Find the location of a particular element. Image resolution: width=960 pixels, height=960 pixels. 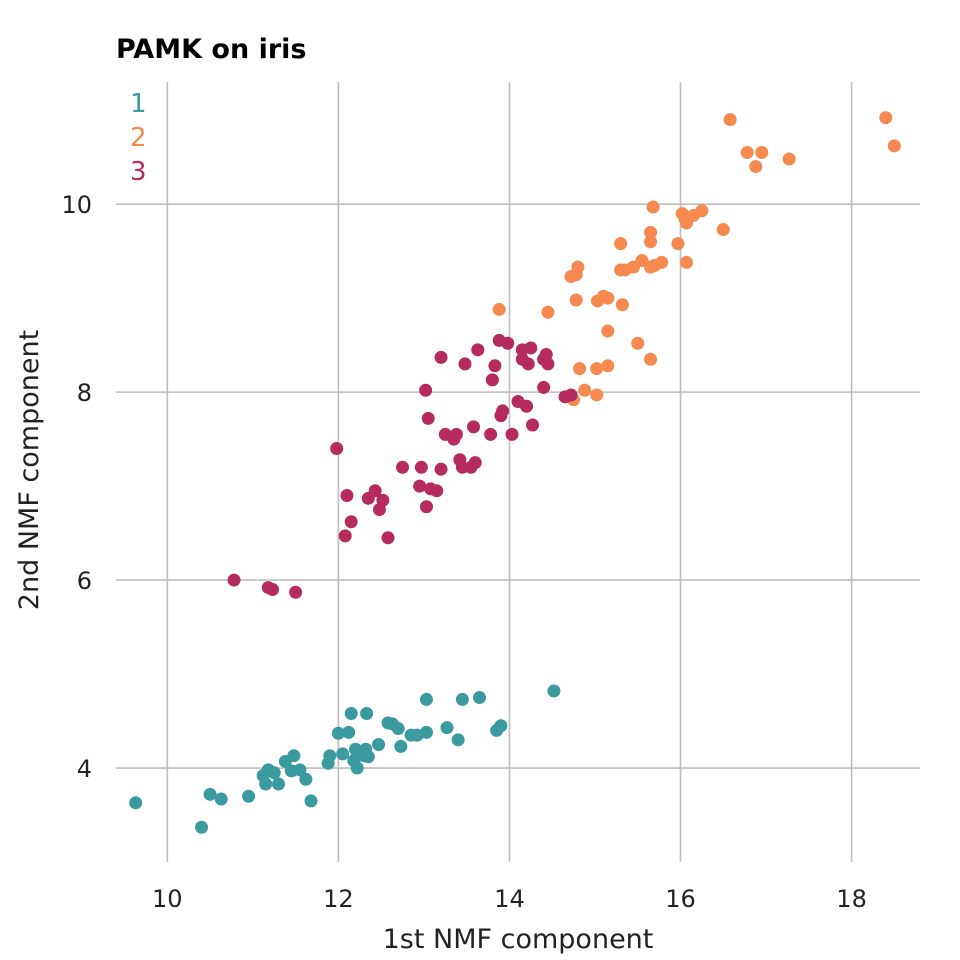

y-axis-title: 2nd NMF component is located at coordinates (29, 470).